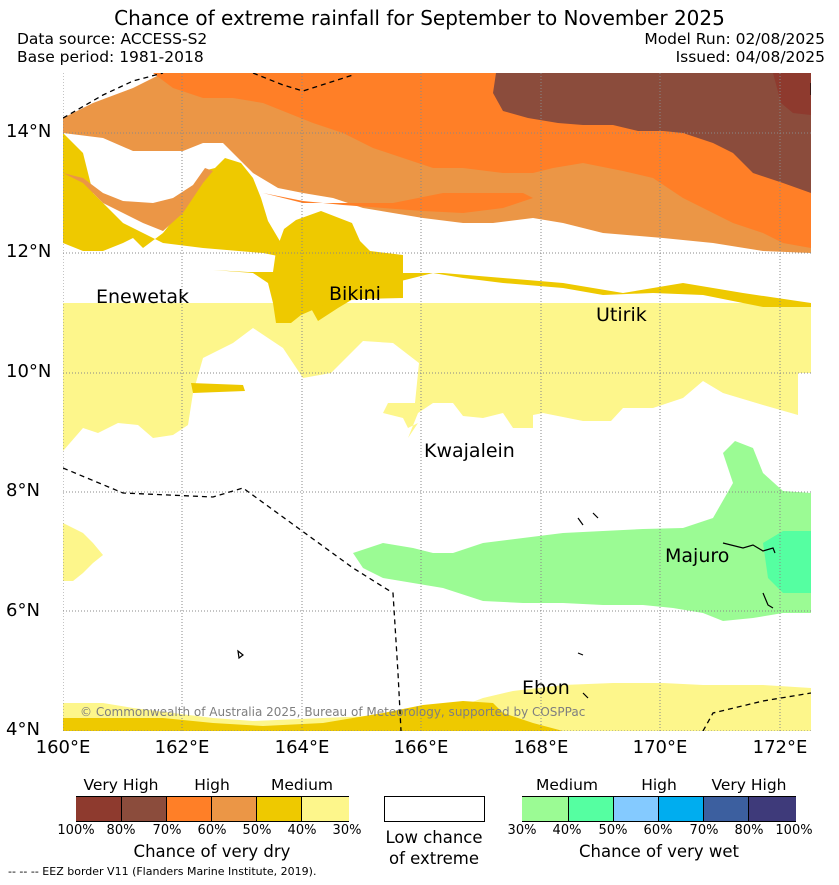 This screenshot has height=885, width=839. What do you see at coordinates (29, 131) in the screenshot?
I see `lat-label-14n: 14°N` at bounding box center [29, 131].